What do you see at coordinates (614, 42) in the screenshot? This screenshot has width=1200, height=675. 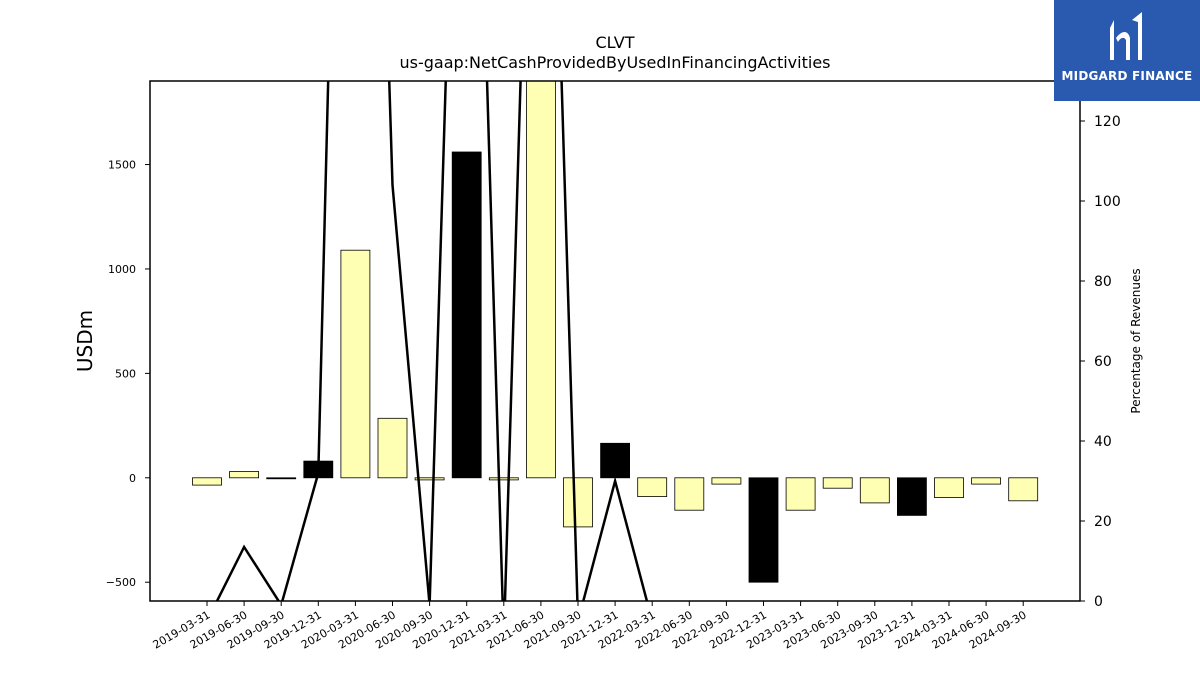 I see `chart-title: CLVT` at bounding box center [614, 42].